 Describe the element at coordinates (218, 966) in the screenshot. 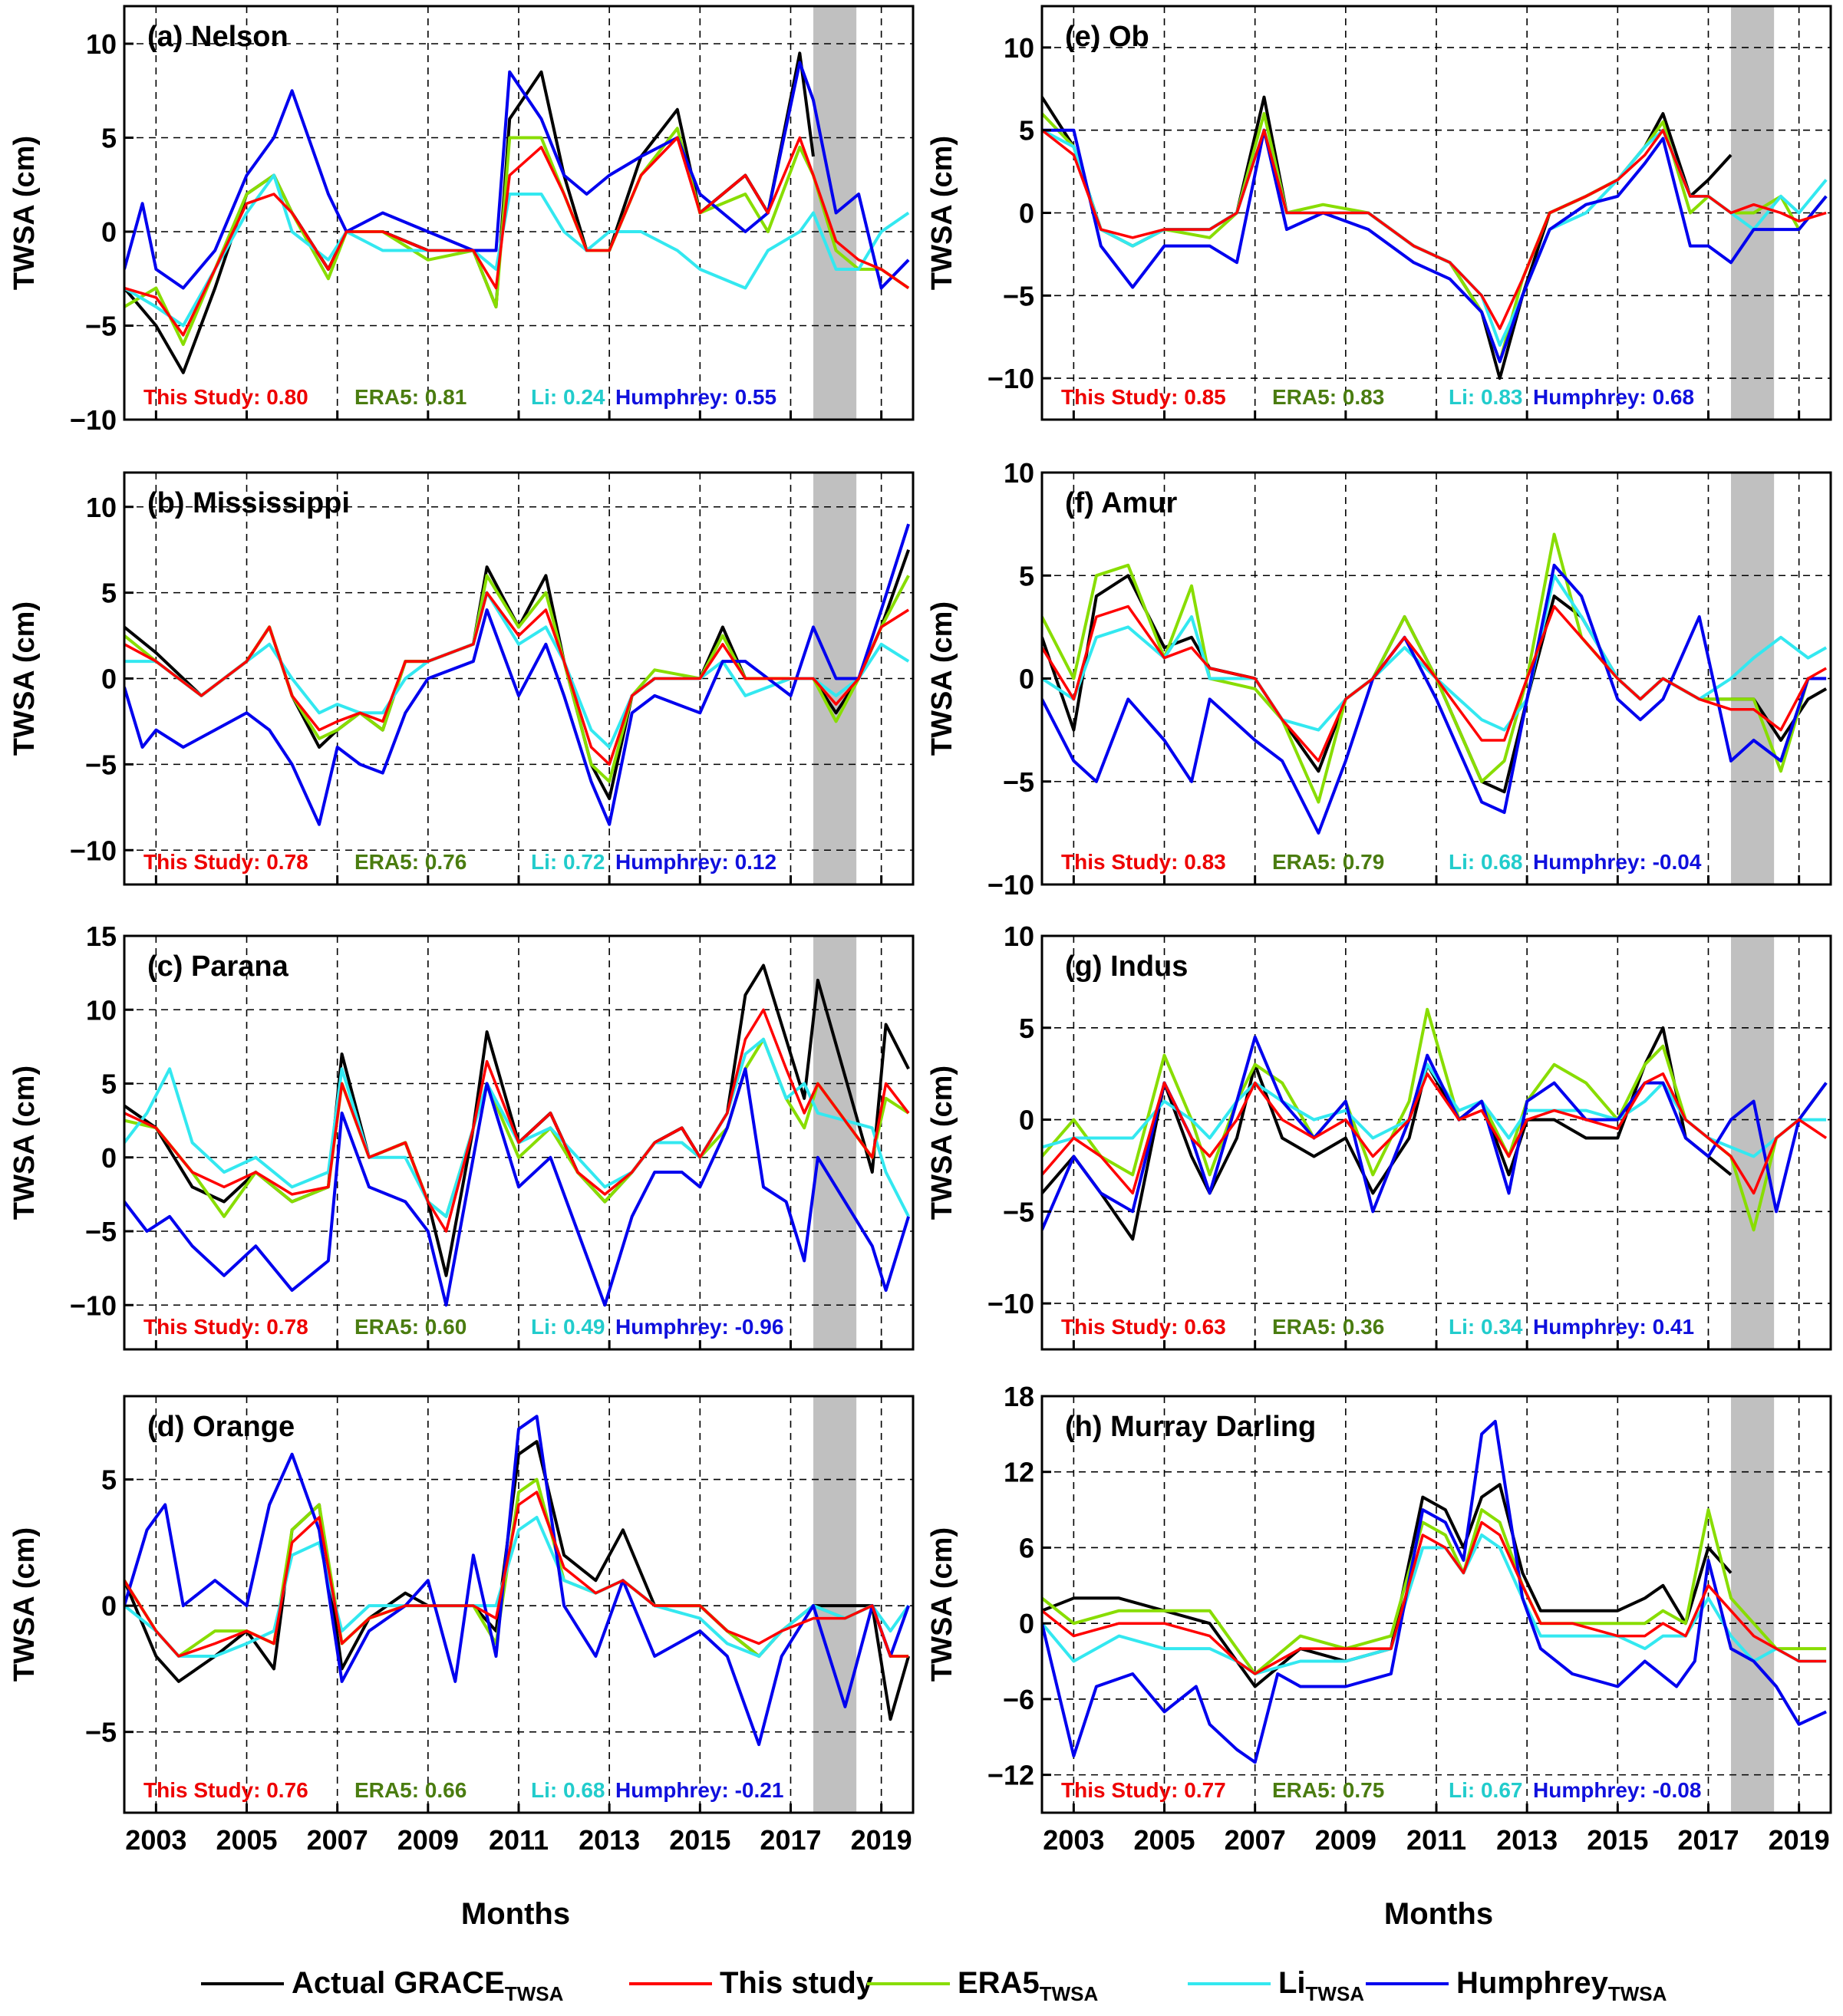

I see `panel-title: (c) Parana` at that location.